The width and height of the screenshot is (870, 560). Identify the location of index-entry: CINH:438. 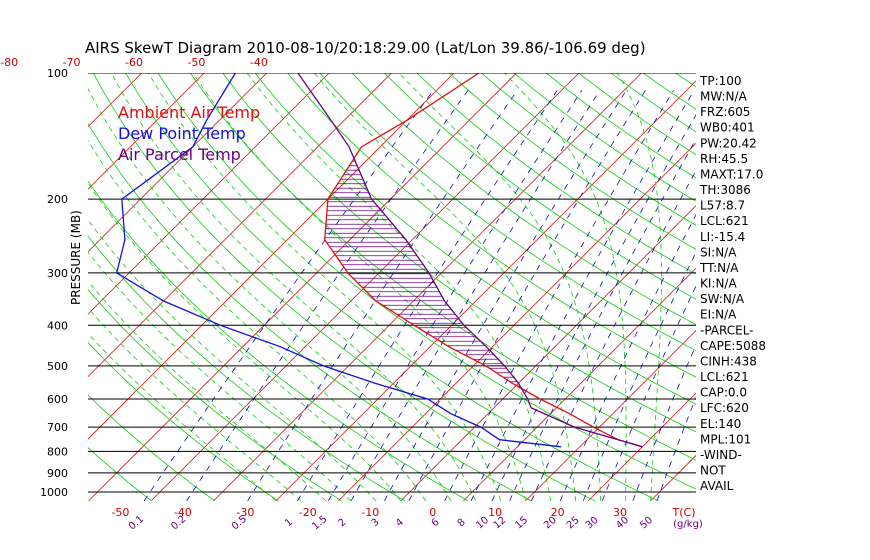
(728, 361).